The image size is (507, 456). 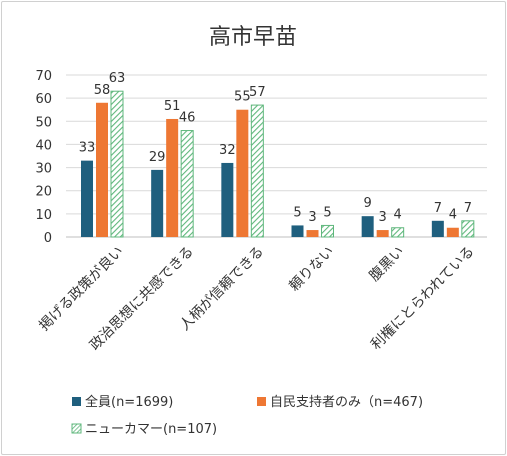 What do you see at coordinates (311, 269) in the screenshot?
I see `category-label: 頼りない` at bounding box center [311, 269].